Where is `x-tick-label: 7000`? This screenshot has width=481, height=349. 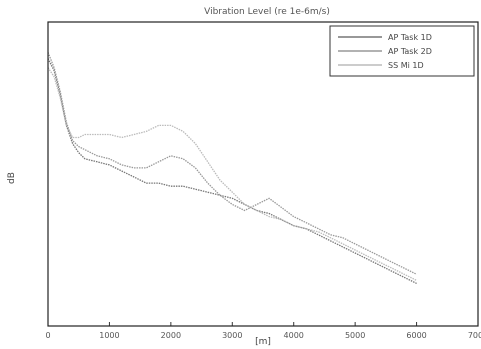 x-tick-label: 7000 is located at coordinates (474, 335).